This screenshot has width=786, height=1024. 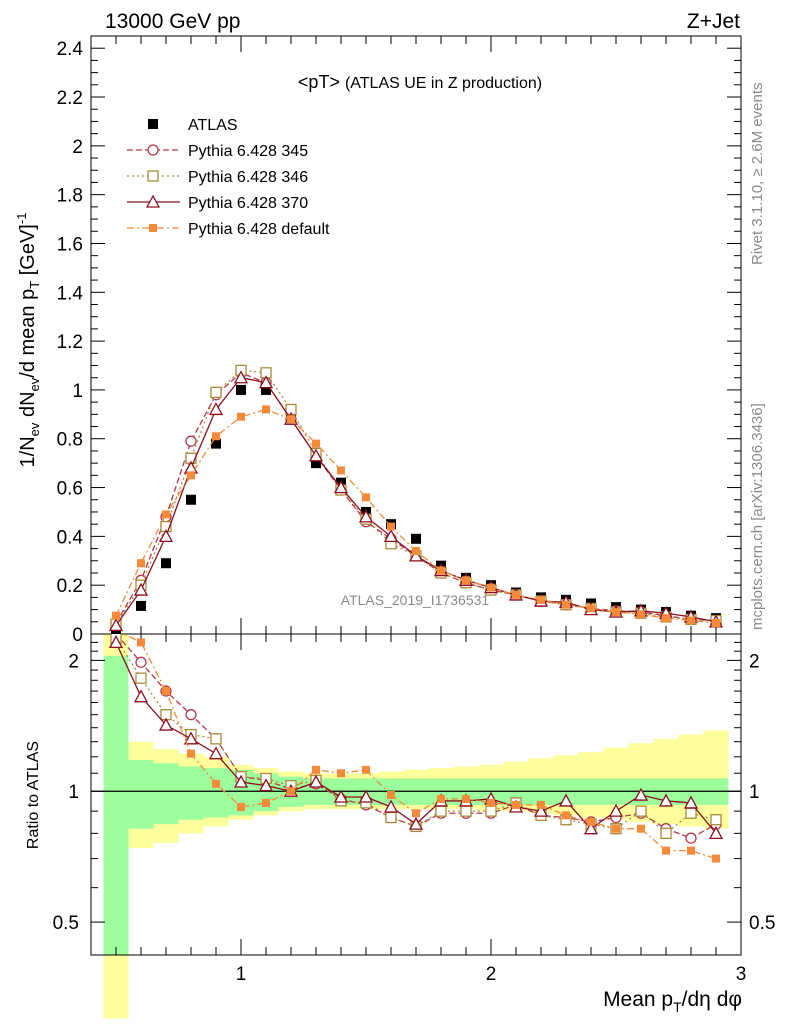 I want to click on ratio-y-tick-label-left: 2, so click(x=73, y=661).